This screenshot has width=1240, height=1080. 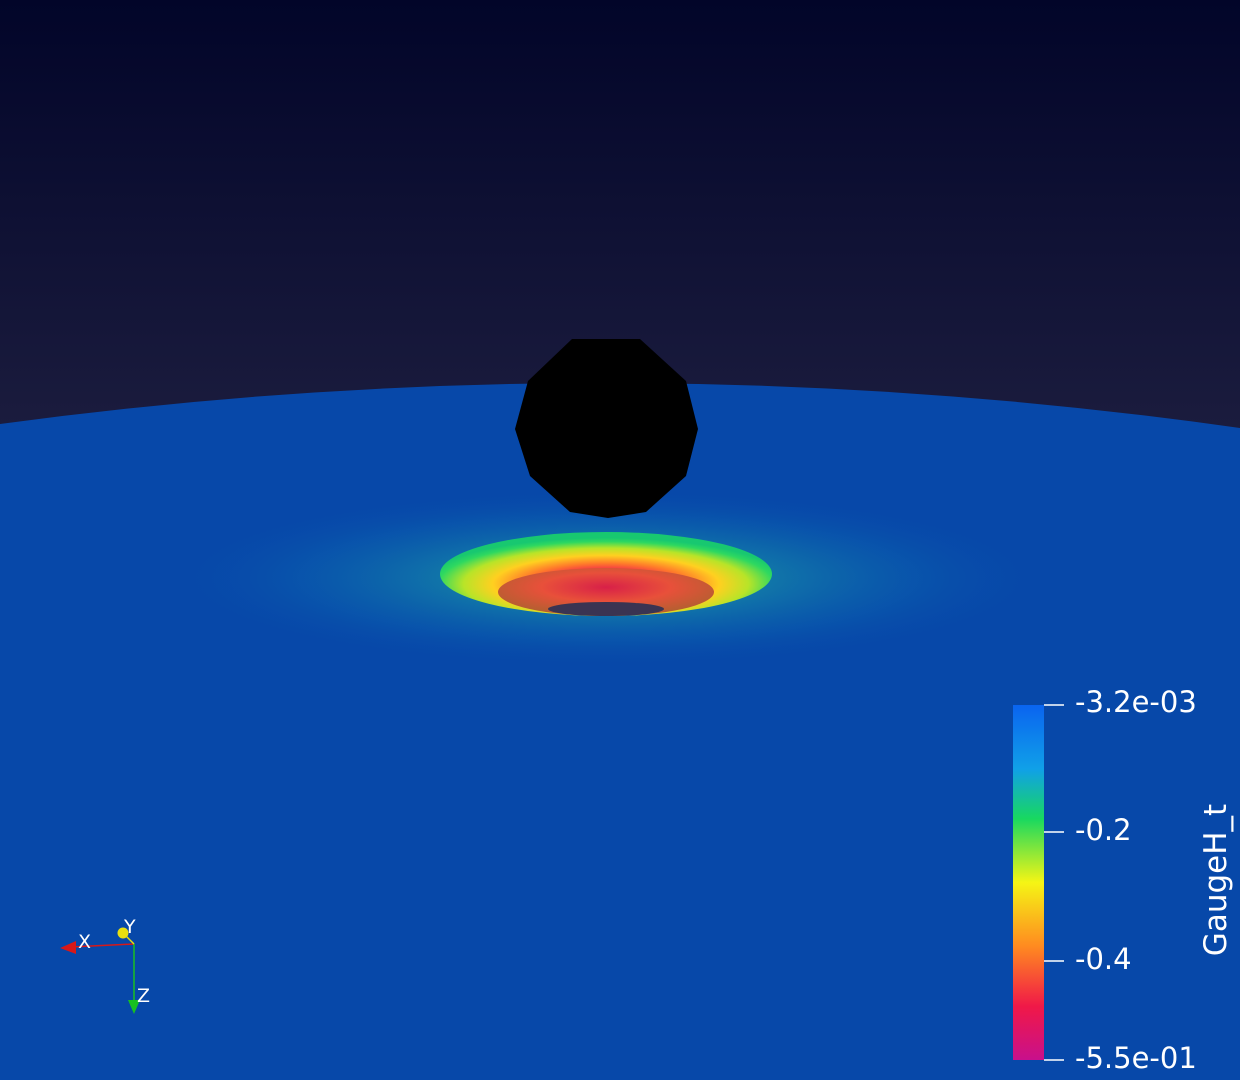 I want to click on black-hole-sphere, so click(x=606, y=428).